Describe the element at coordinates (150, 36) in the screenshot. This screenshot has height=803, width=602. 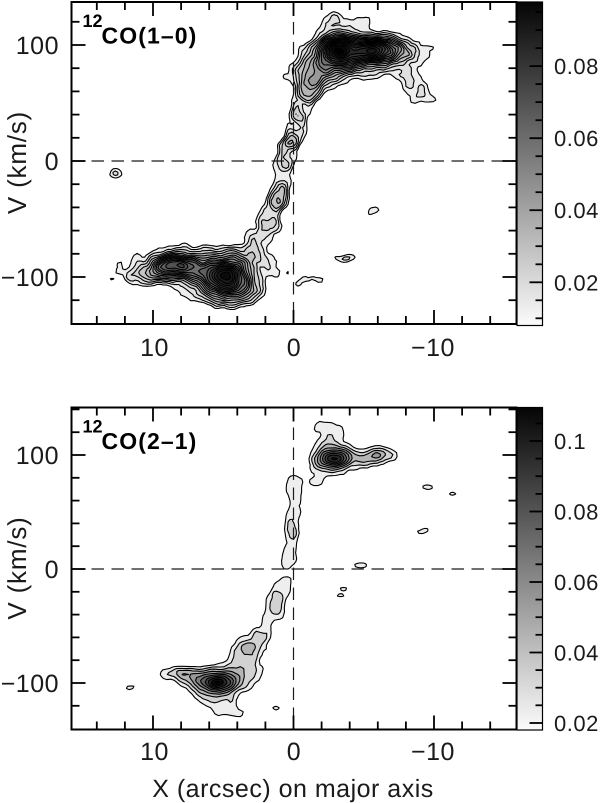
I see `svg-text: CO(1–0)` at that location.